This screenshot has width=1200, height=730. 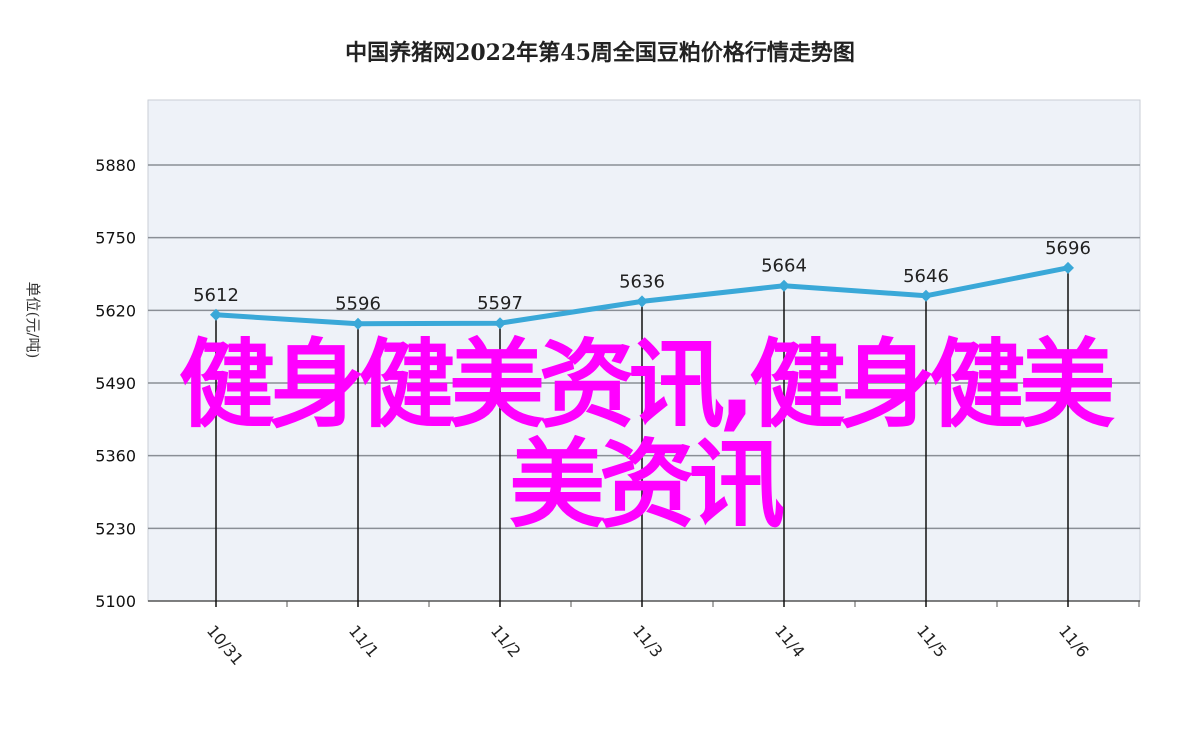 What do you see at coordinates (115, 165) in the screenshot?
I see `y-tick-label: 5880` at bounding box center [115, 165].